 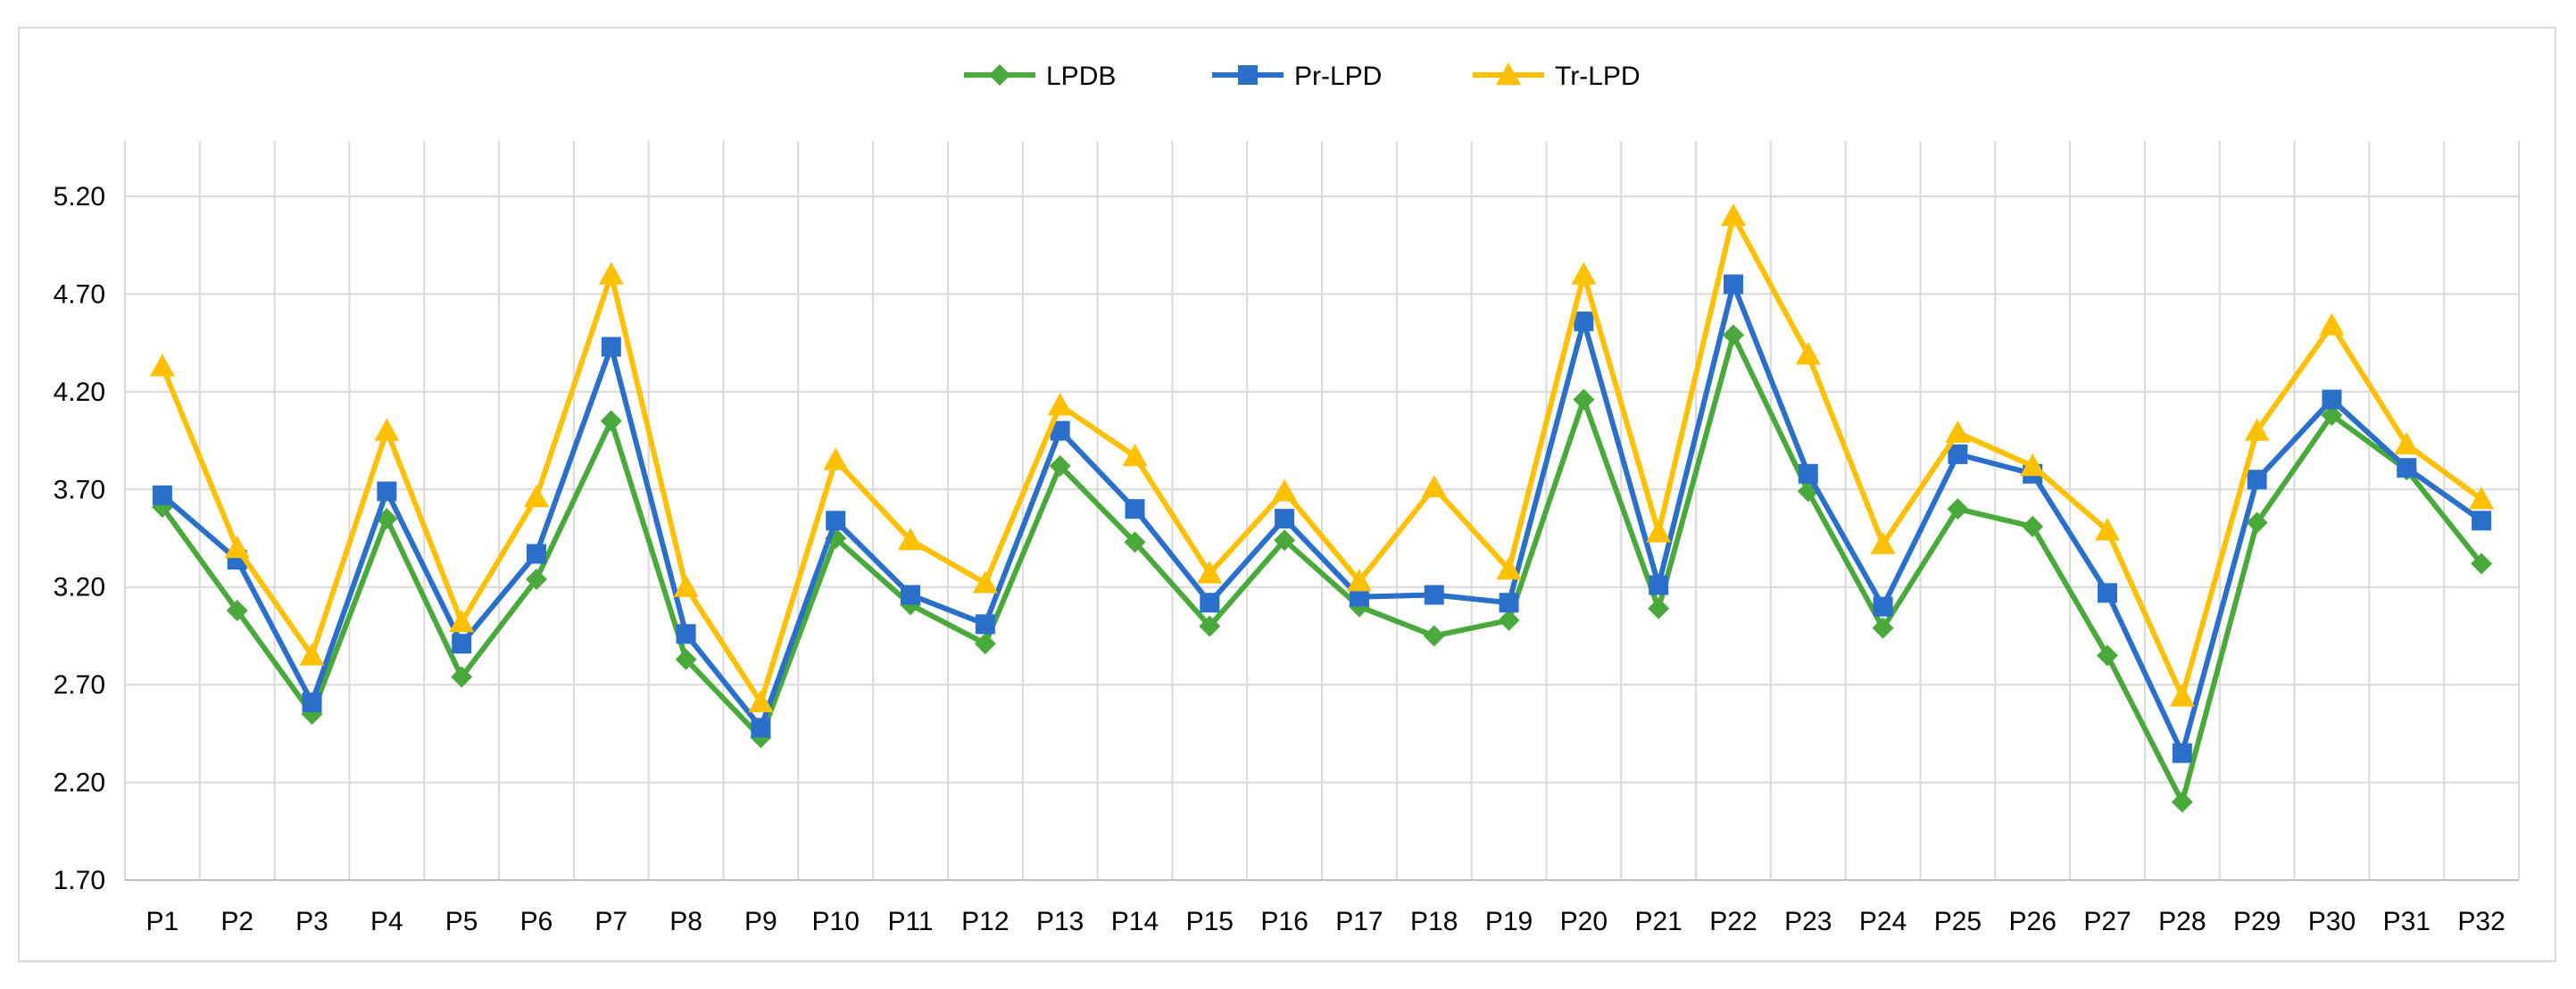 I want to click on x-tick-label: P28, so click(x=2182, y=921).